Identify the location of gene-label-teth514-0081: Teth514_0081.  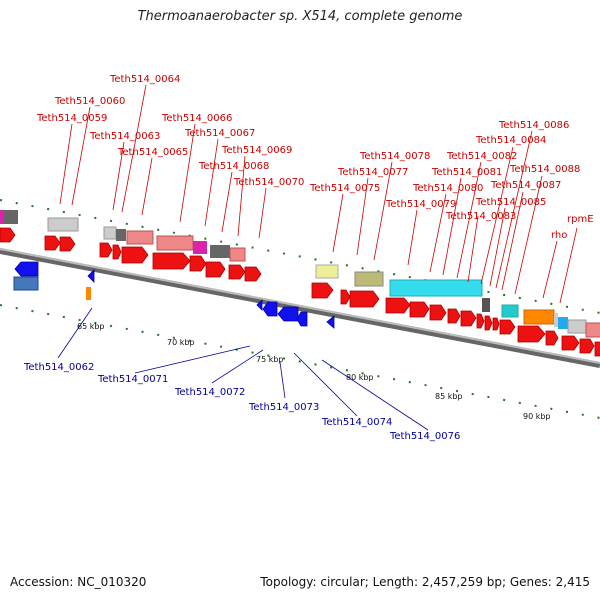
(466, 172).